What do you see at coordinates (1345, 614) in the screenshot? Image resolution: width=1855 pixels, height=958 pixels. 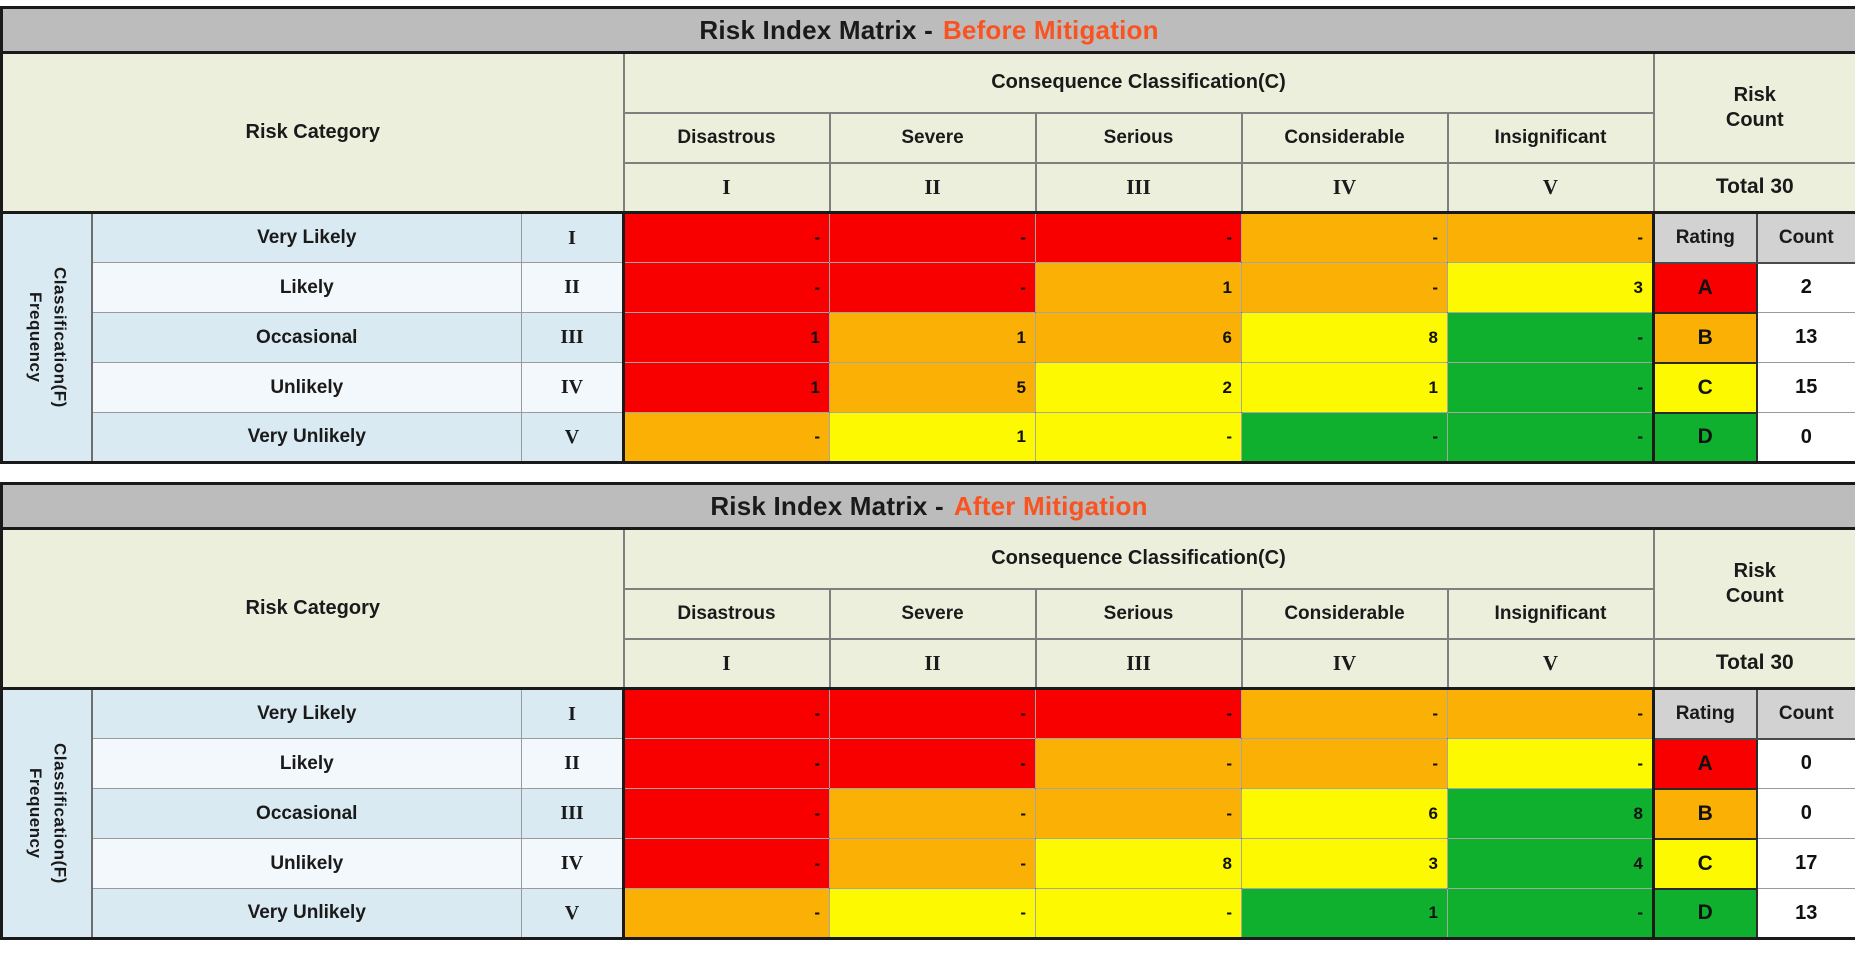 I see `col-header-considerable: Considerable` at bounding box center [1345, 614].